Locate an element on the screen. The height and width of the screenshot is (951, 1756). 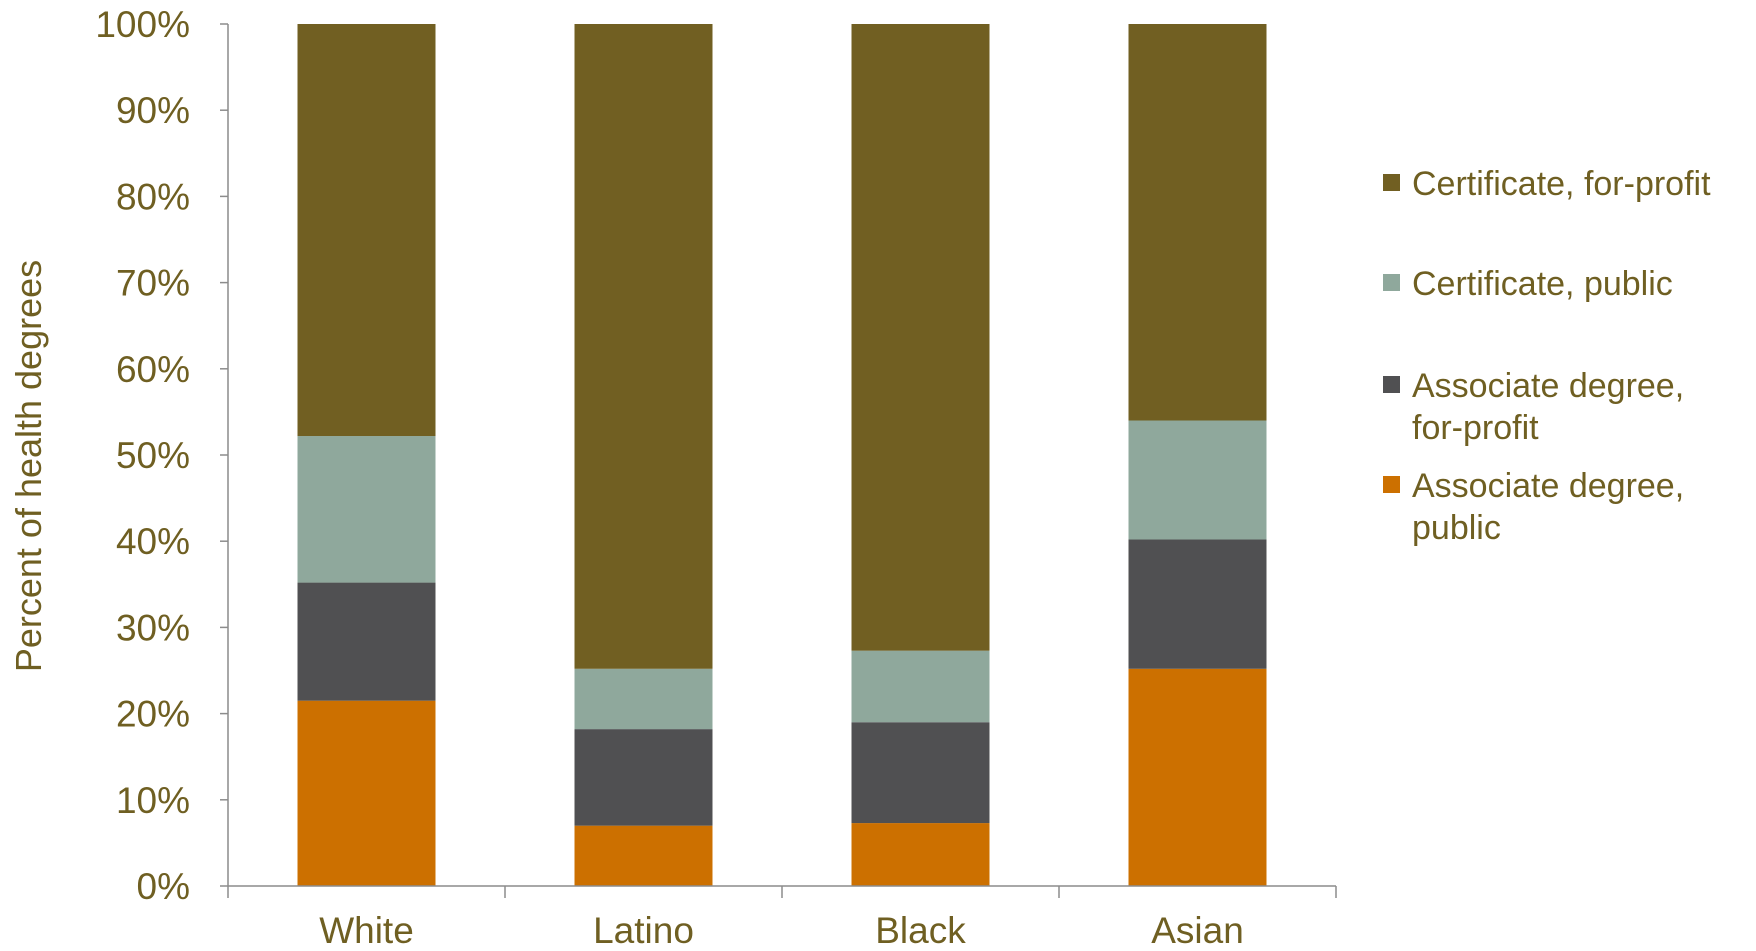
y-tick-label: 50% is located at coordinates (153, 455).